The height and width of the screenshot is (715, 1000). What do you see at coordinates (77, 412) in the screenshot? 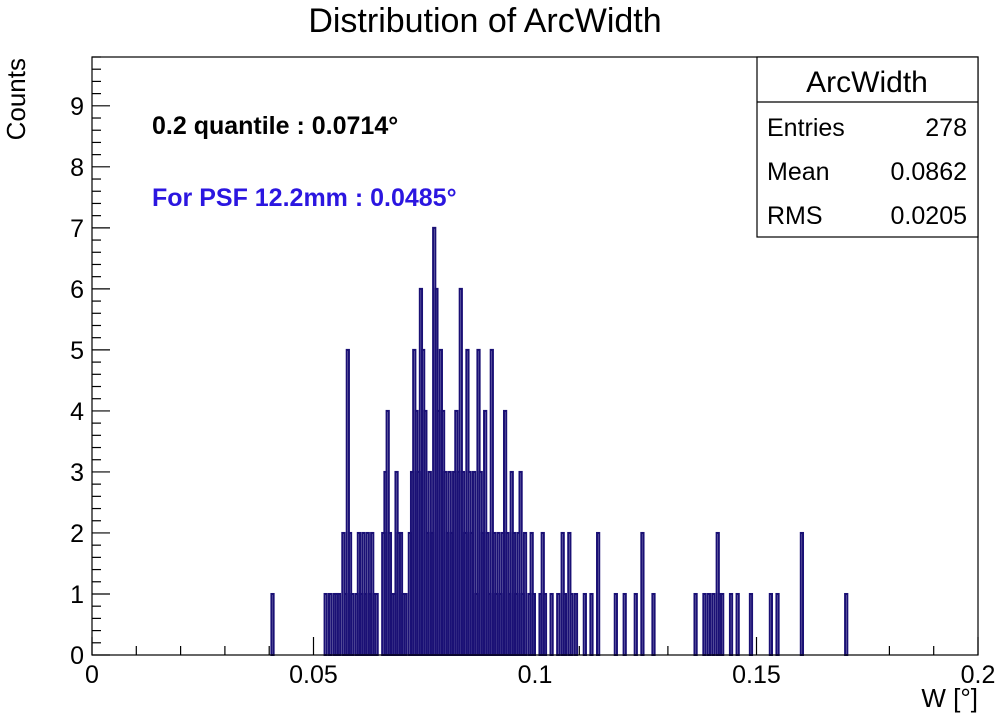
I see `y-tick-label: 4` at bounding box center [77, 412].